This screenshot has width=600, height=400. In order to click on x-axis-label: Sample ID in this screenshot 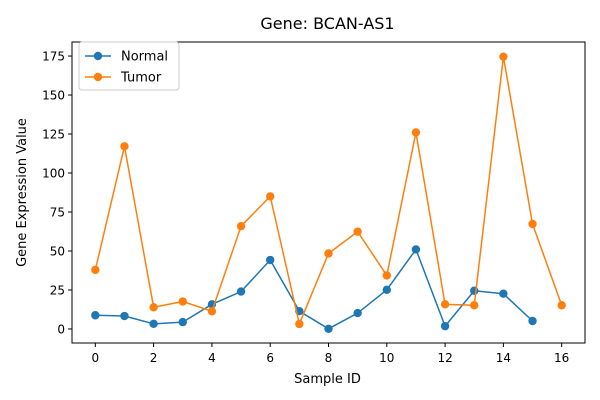, I will do `click(327, 379)`.